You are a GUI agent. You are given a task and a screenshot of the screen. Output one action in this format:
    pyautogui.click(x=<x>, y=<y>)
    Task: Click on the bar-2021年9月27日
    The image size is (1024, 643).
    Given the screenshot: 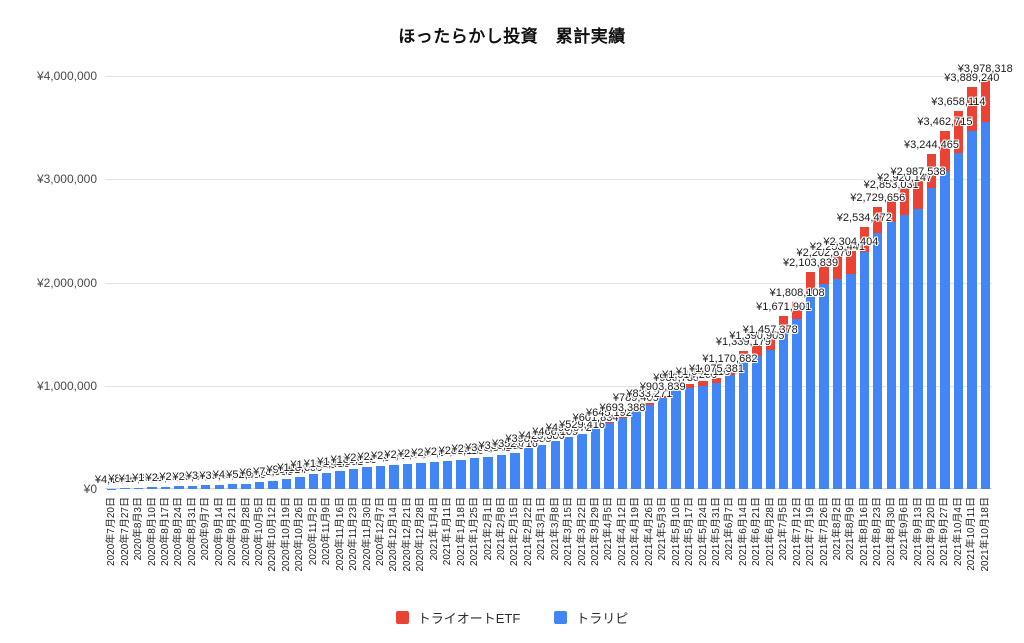 What is the action you would take?
    pyautogui.click(x=945, y=310)
    